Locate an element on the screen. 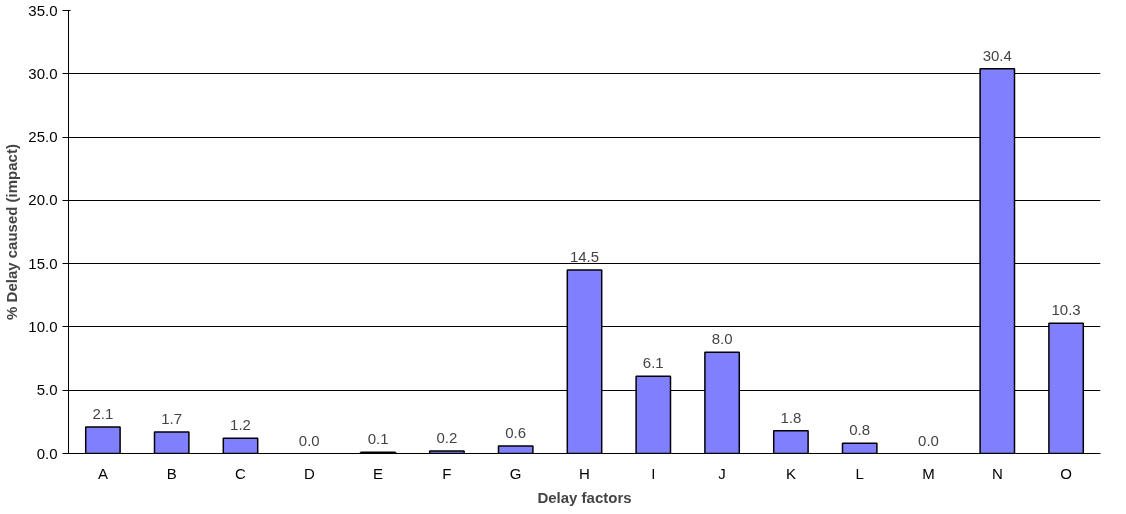 This screenshot has width=1126, height=514. x-tick-label: J is located at coordinates (722, 473).